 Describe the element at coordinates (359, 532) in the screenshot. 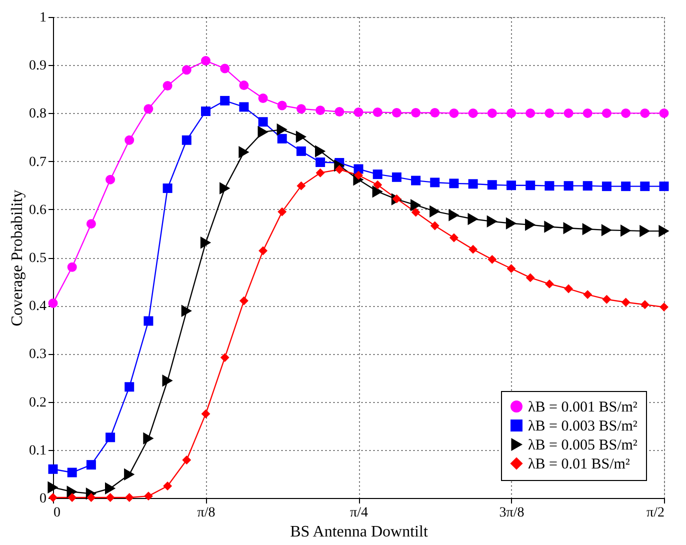

I see `x-axis-title: BS Antenna Downtilt` at that location.